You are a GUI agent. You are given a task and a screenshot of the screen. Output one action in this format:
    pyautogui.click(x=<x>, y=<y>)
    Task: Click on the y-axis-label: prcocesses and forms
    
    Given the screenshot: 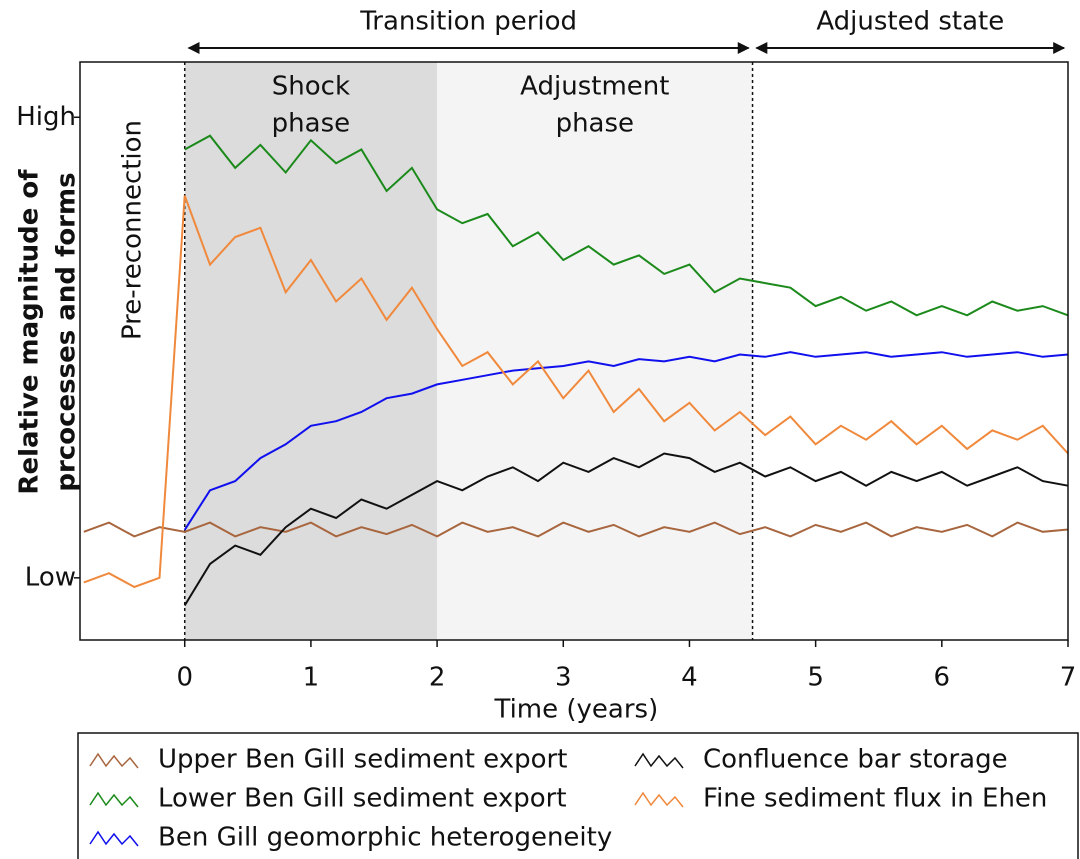 What is the action you would take?
    pyautogui.click(x=67, y=331)
    